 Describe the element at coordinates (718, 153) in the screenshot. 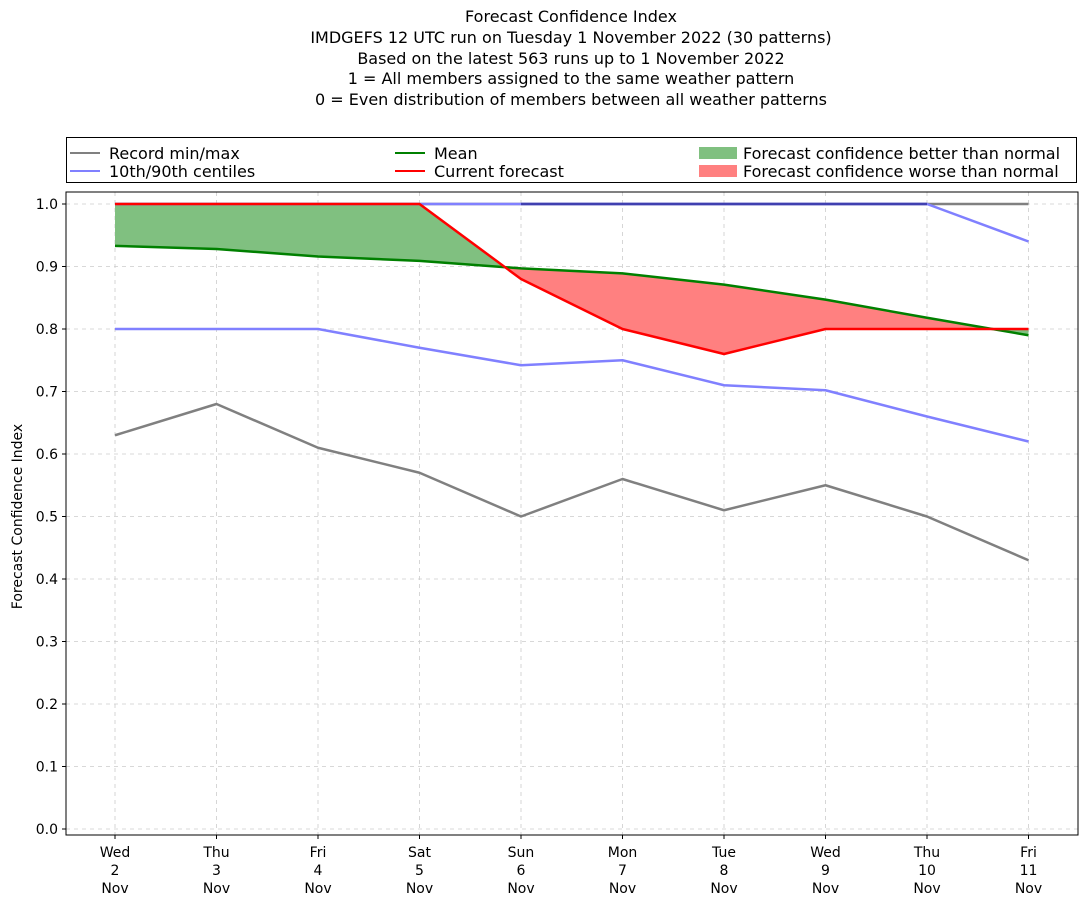

I see `legend-swatch-better` at that location.